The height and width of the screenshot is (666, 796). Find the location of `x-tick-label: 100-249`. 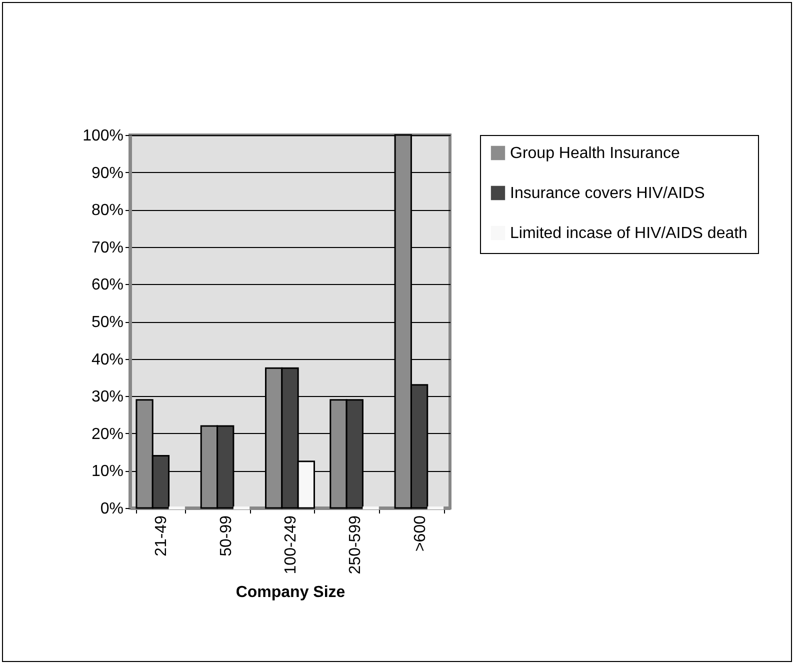

x-tick-label: 100-249 is located at coordinates (291, 544).